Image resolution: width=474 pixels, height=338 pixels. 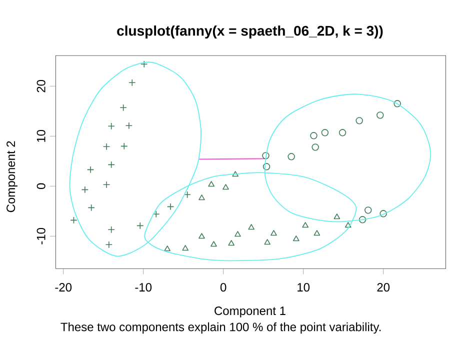 I want to click on x-tick-label: -20, so click(x=63, y=287).